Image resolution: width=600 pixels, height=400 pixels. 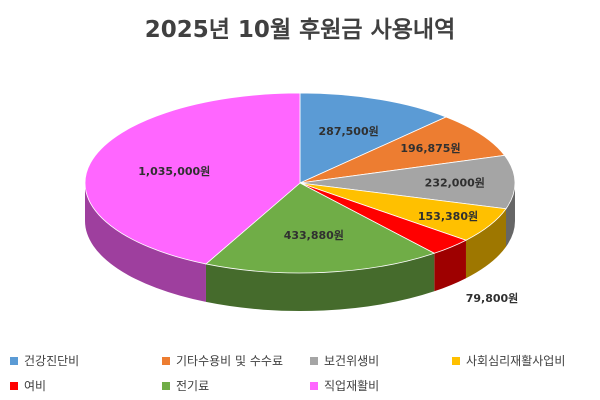 I want to click on legend-item-4: 사회심리재활사업비, so click(x=508, y=360).